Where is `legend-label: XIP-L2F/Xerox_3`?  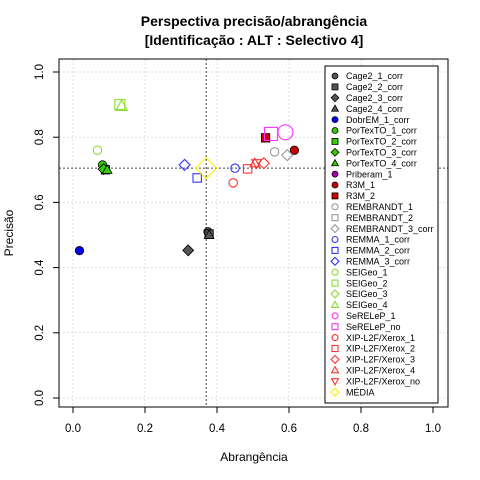 legend-label: XIP-L2F/Xerox_3 is located at coordinates (380, 360).